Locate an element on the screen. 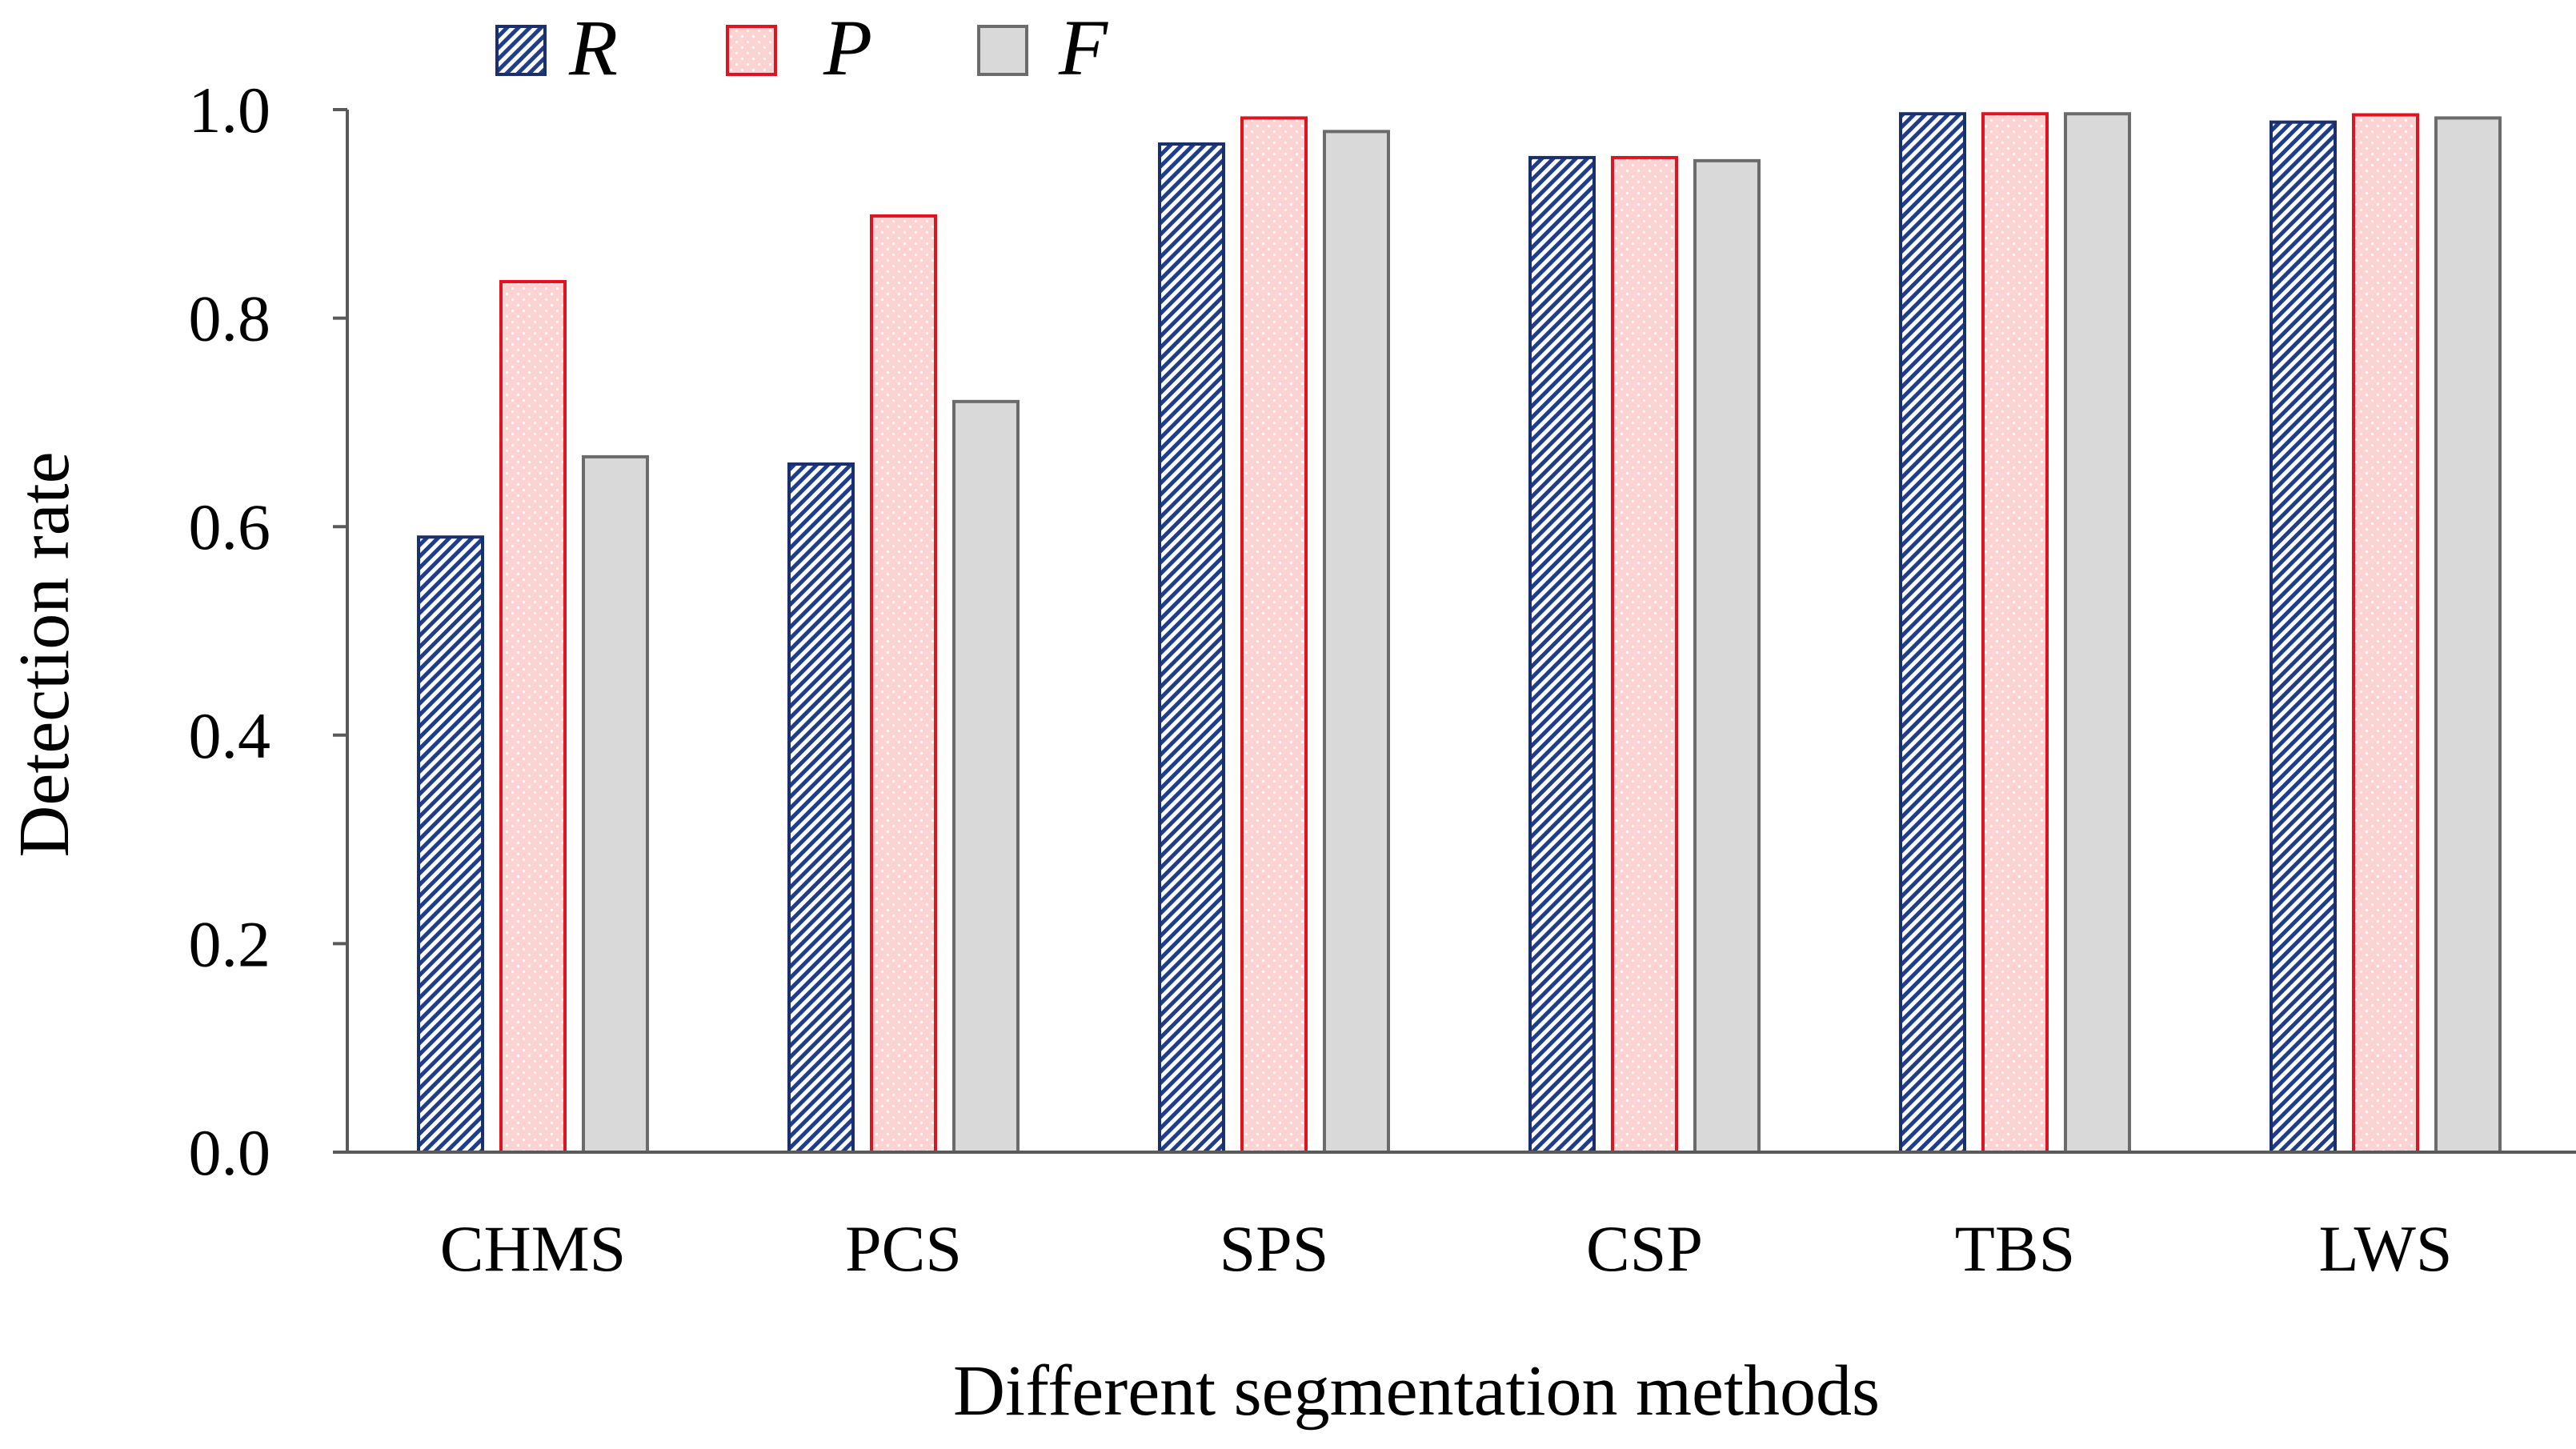 The width and height of the screenshot is (2576, 1449). bar-r-chms is located at coordinates (450, 844).